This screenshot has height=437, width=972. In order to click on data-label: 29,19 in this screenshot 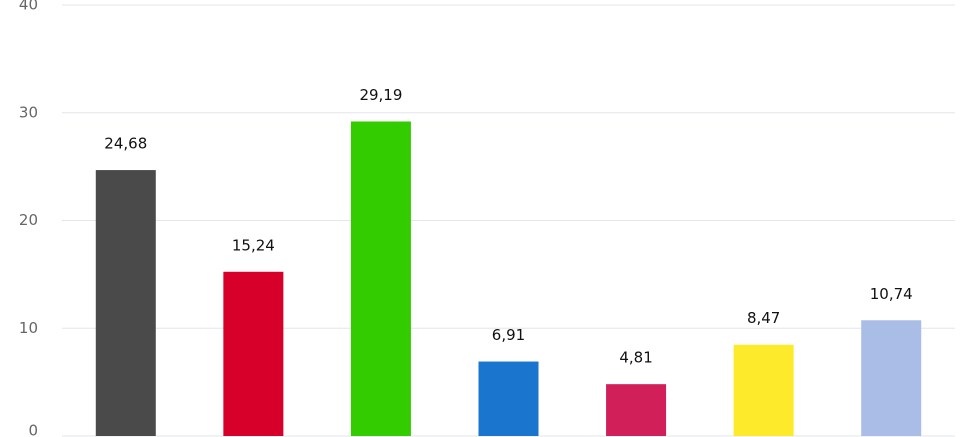, I will do `click(380, 95)`.